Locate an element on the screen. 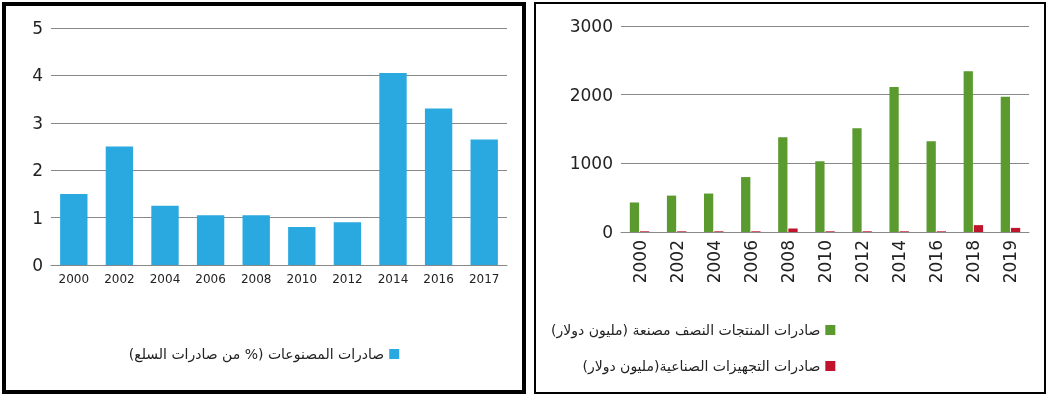  y-tick-label: 5 is located at coordinates (37, 28).